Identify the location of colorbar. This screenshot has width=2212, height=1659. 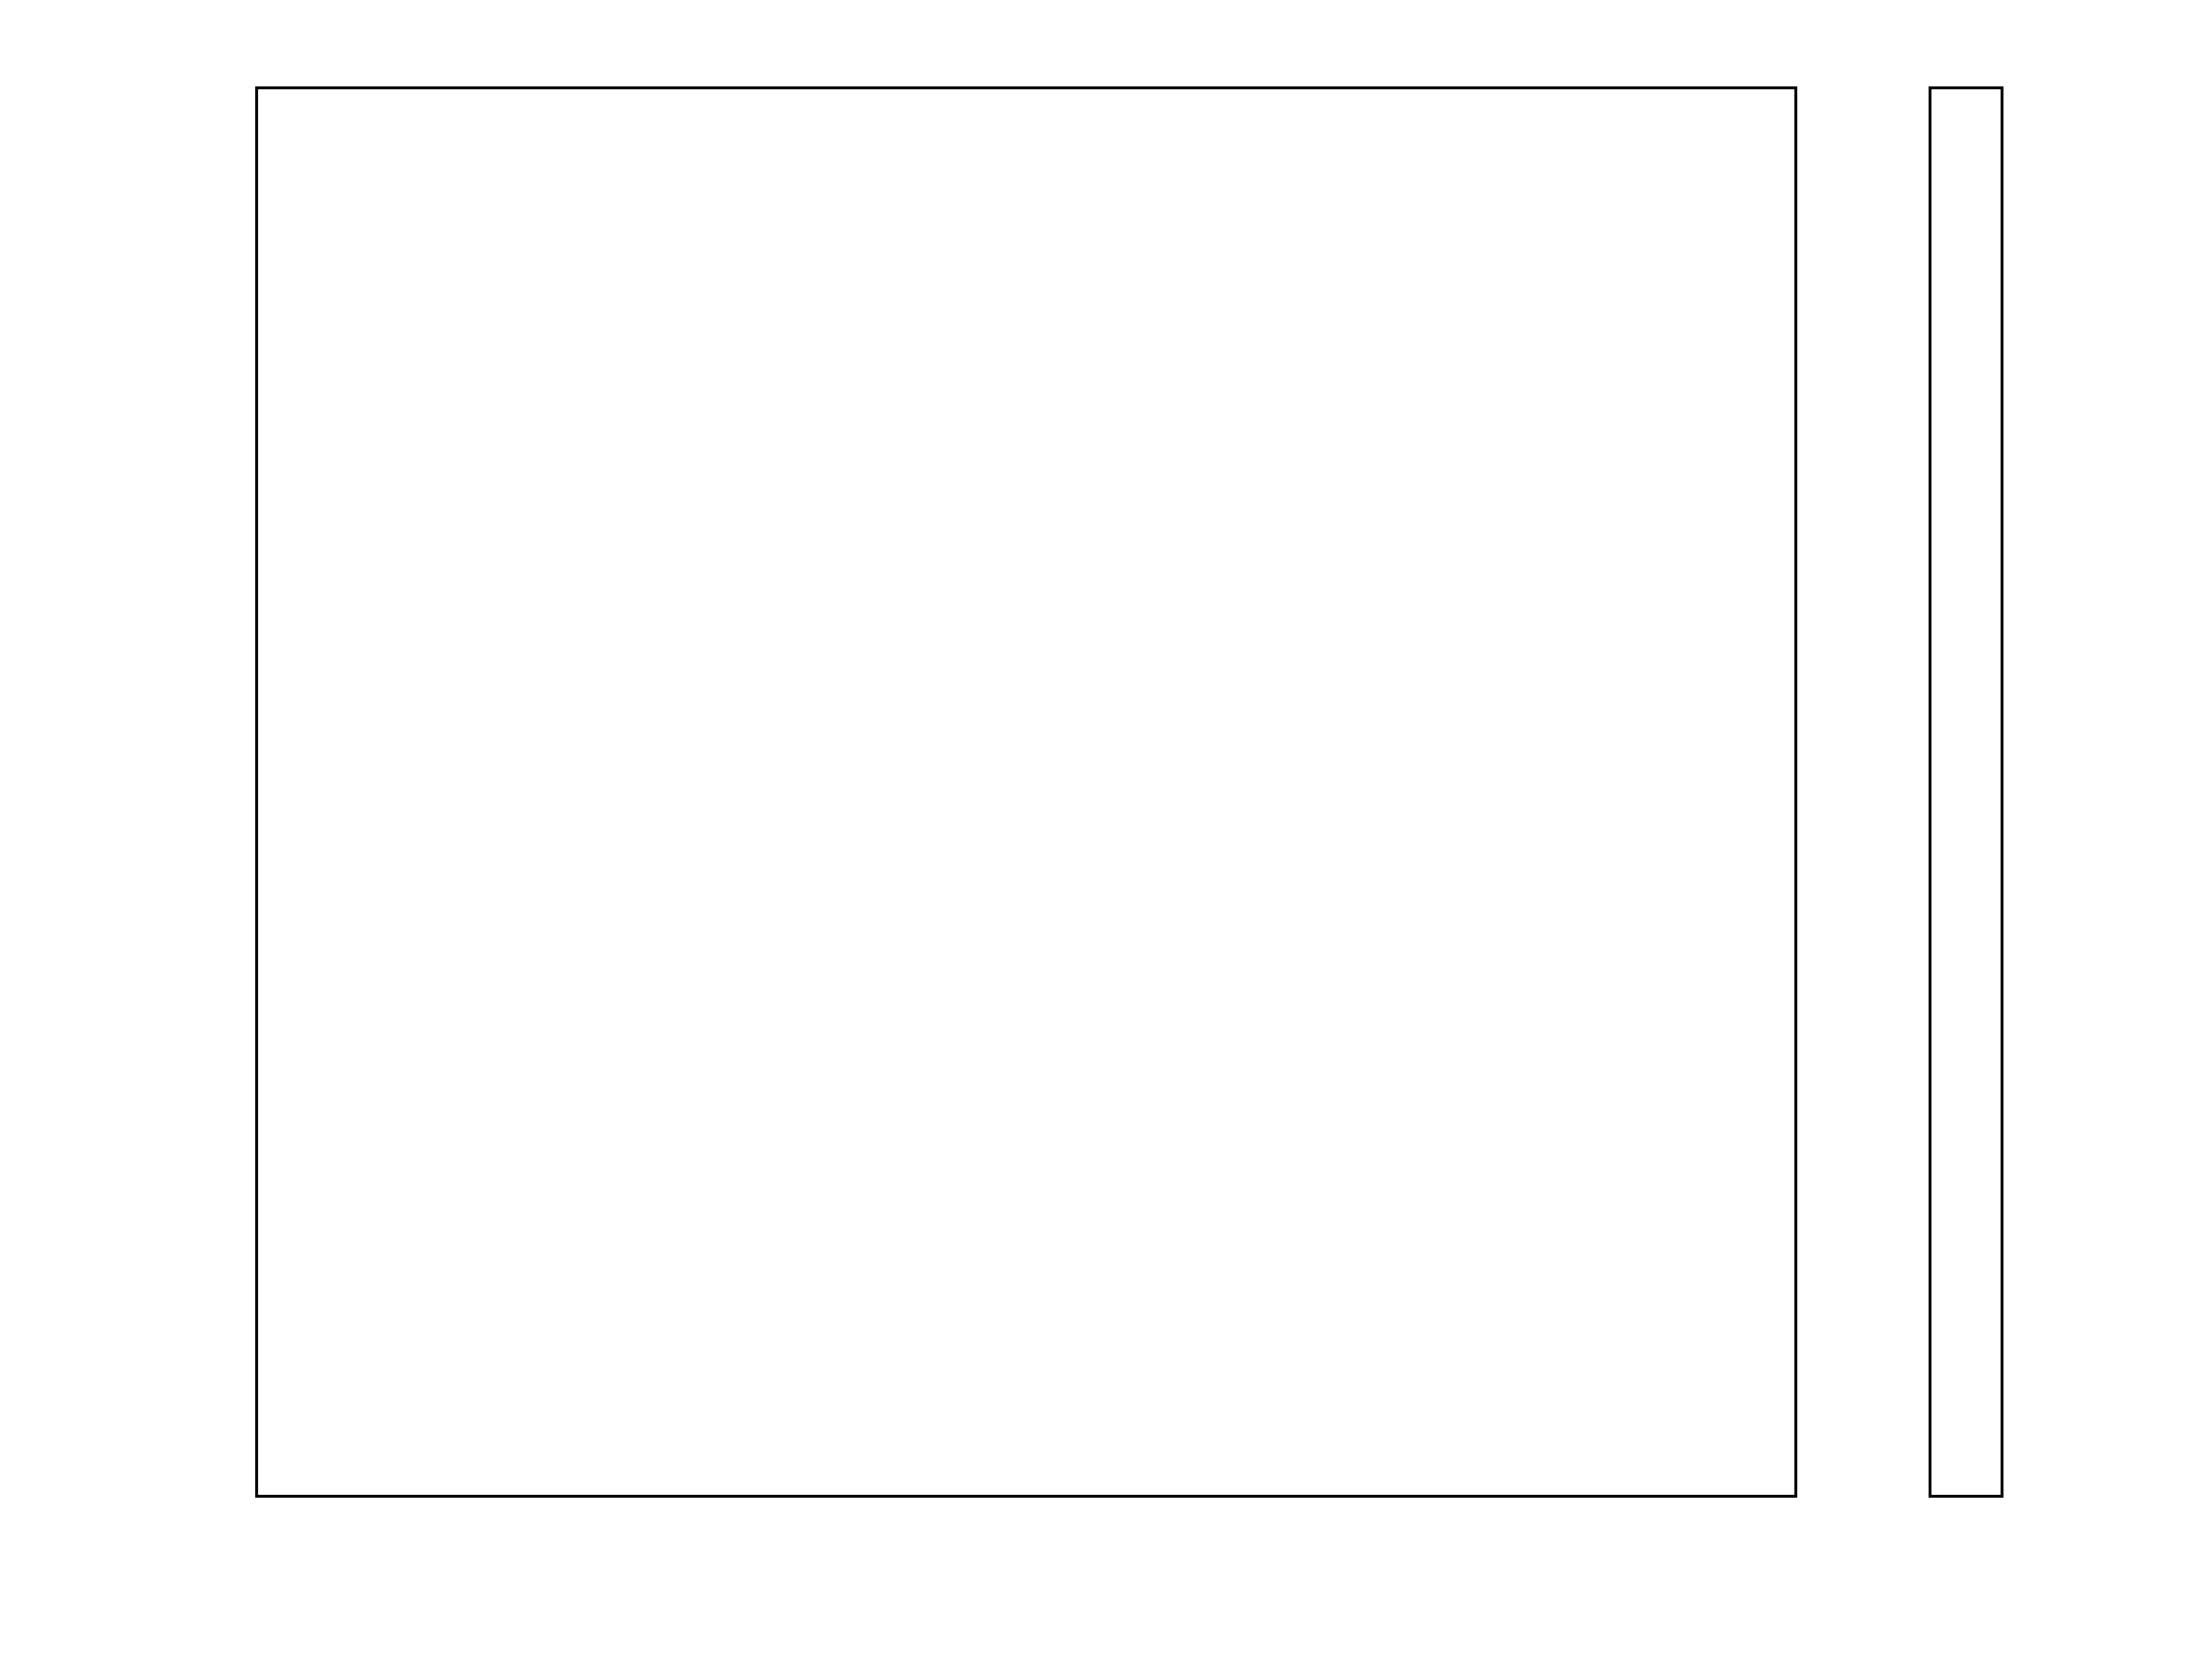
(1966, 792).